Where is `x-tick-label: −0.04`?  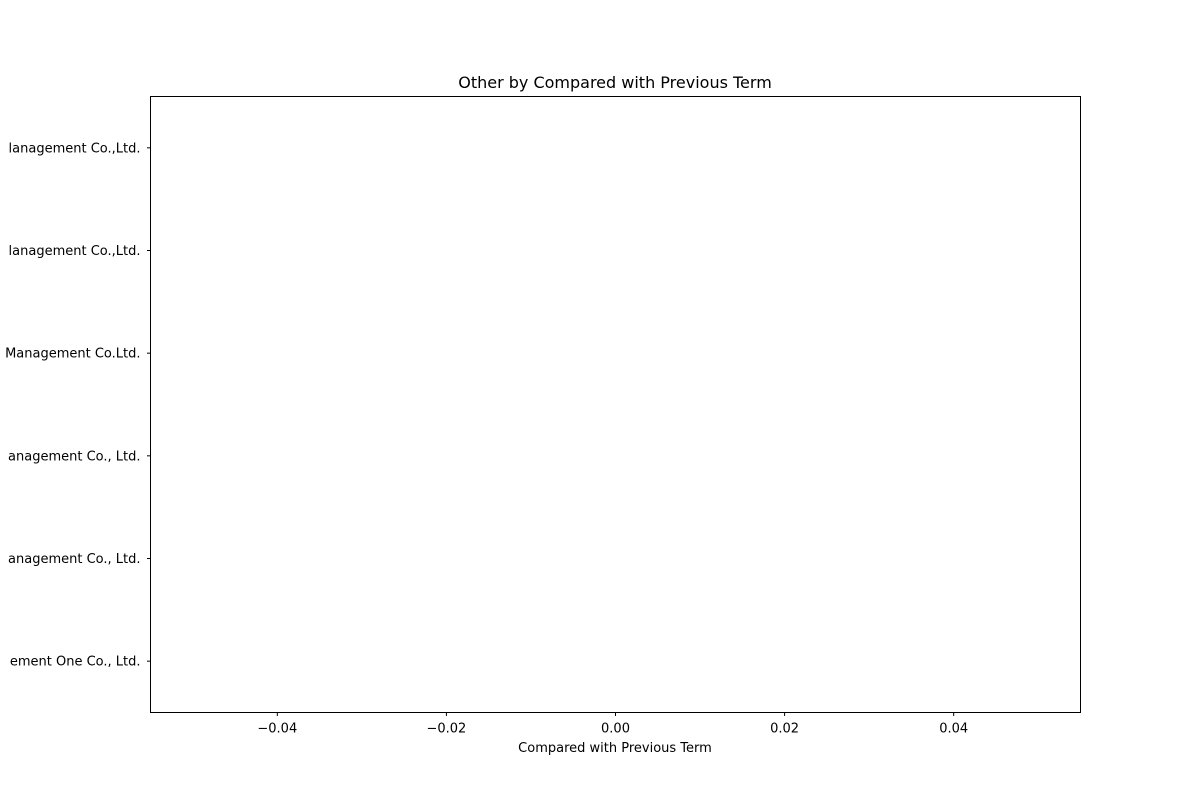
x-tick-label: −0.04 is located at coordinates (277, 729).